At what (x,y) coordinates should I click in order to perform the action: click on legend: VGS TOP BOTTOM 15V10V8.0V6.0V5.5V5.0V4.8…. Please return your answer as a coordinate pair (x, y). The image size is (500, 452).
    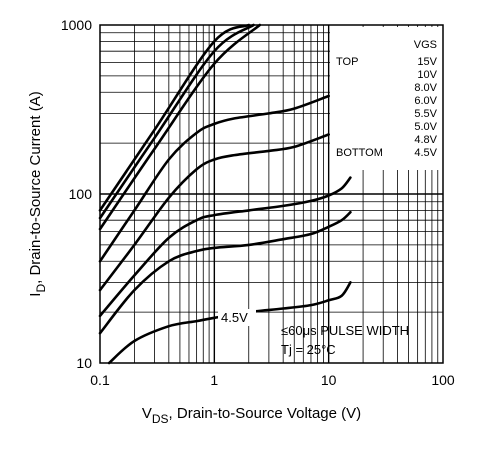
    Looking at the image, I should click on (387, 99).